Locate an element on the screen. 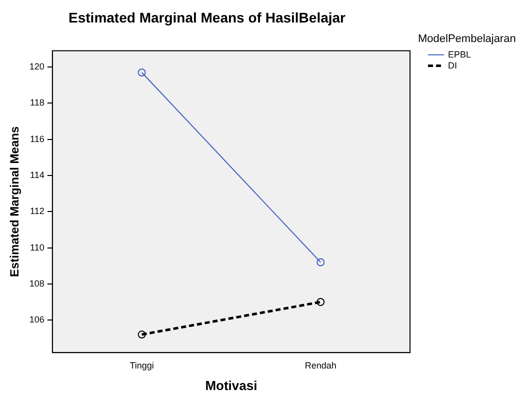 Image resolution: width=520 pixels, height=402 pixels. x-tick-label: Tinggi is located at coordinates (142, 365).